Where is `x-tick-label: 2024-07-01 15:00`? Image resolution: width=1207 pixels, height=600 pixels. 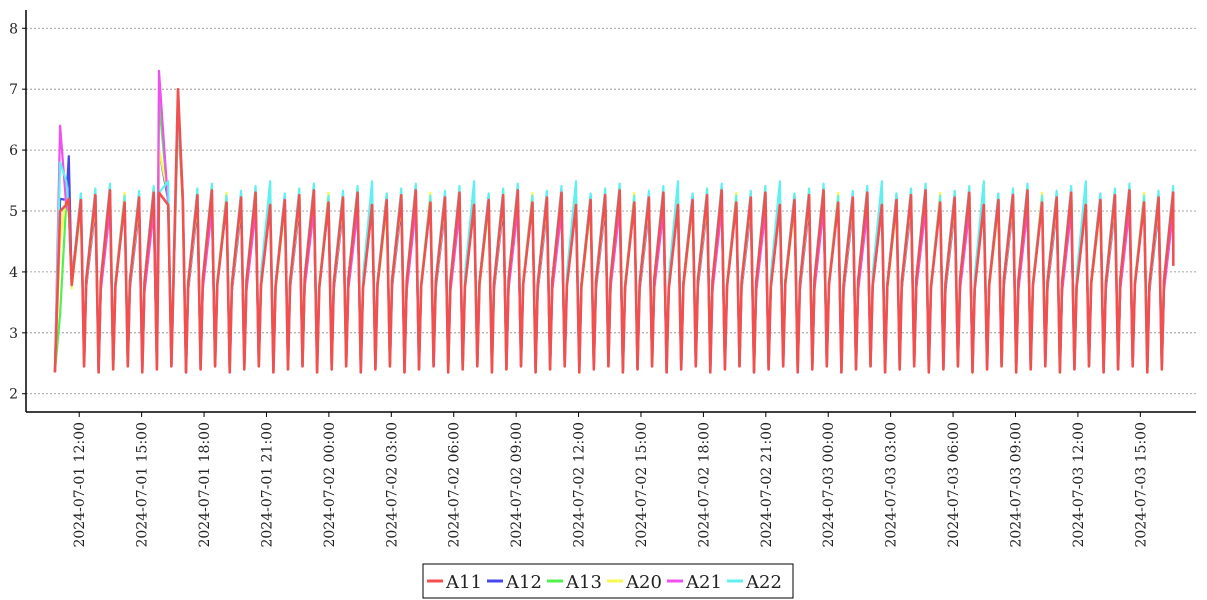 x-tick-label: 2024-07-01 15:00 is located at coordinates (143, 485).